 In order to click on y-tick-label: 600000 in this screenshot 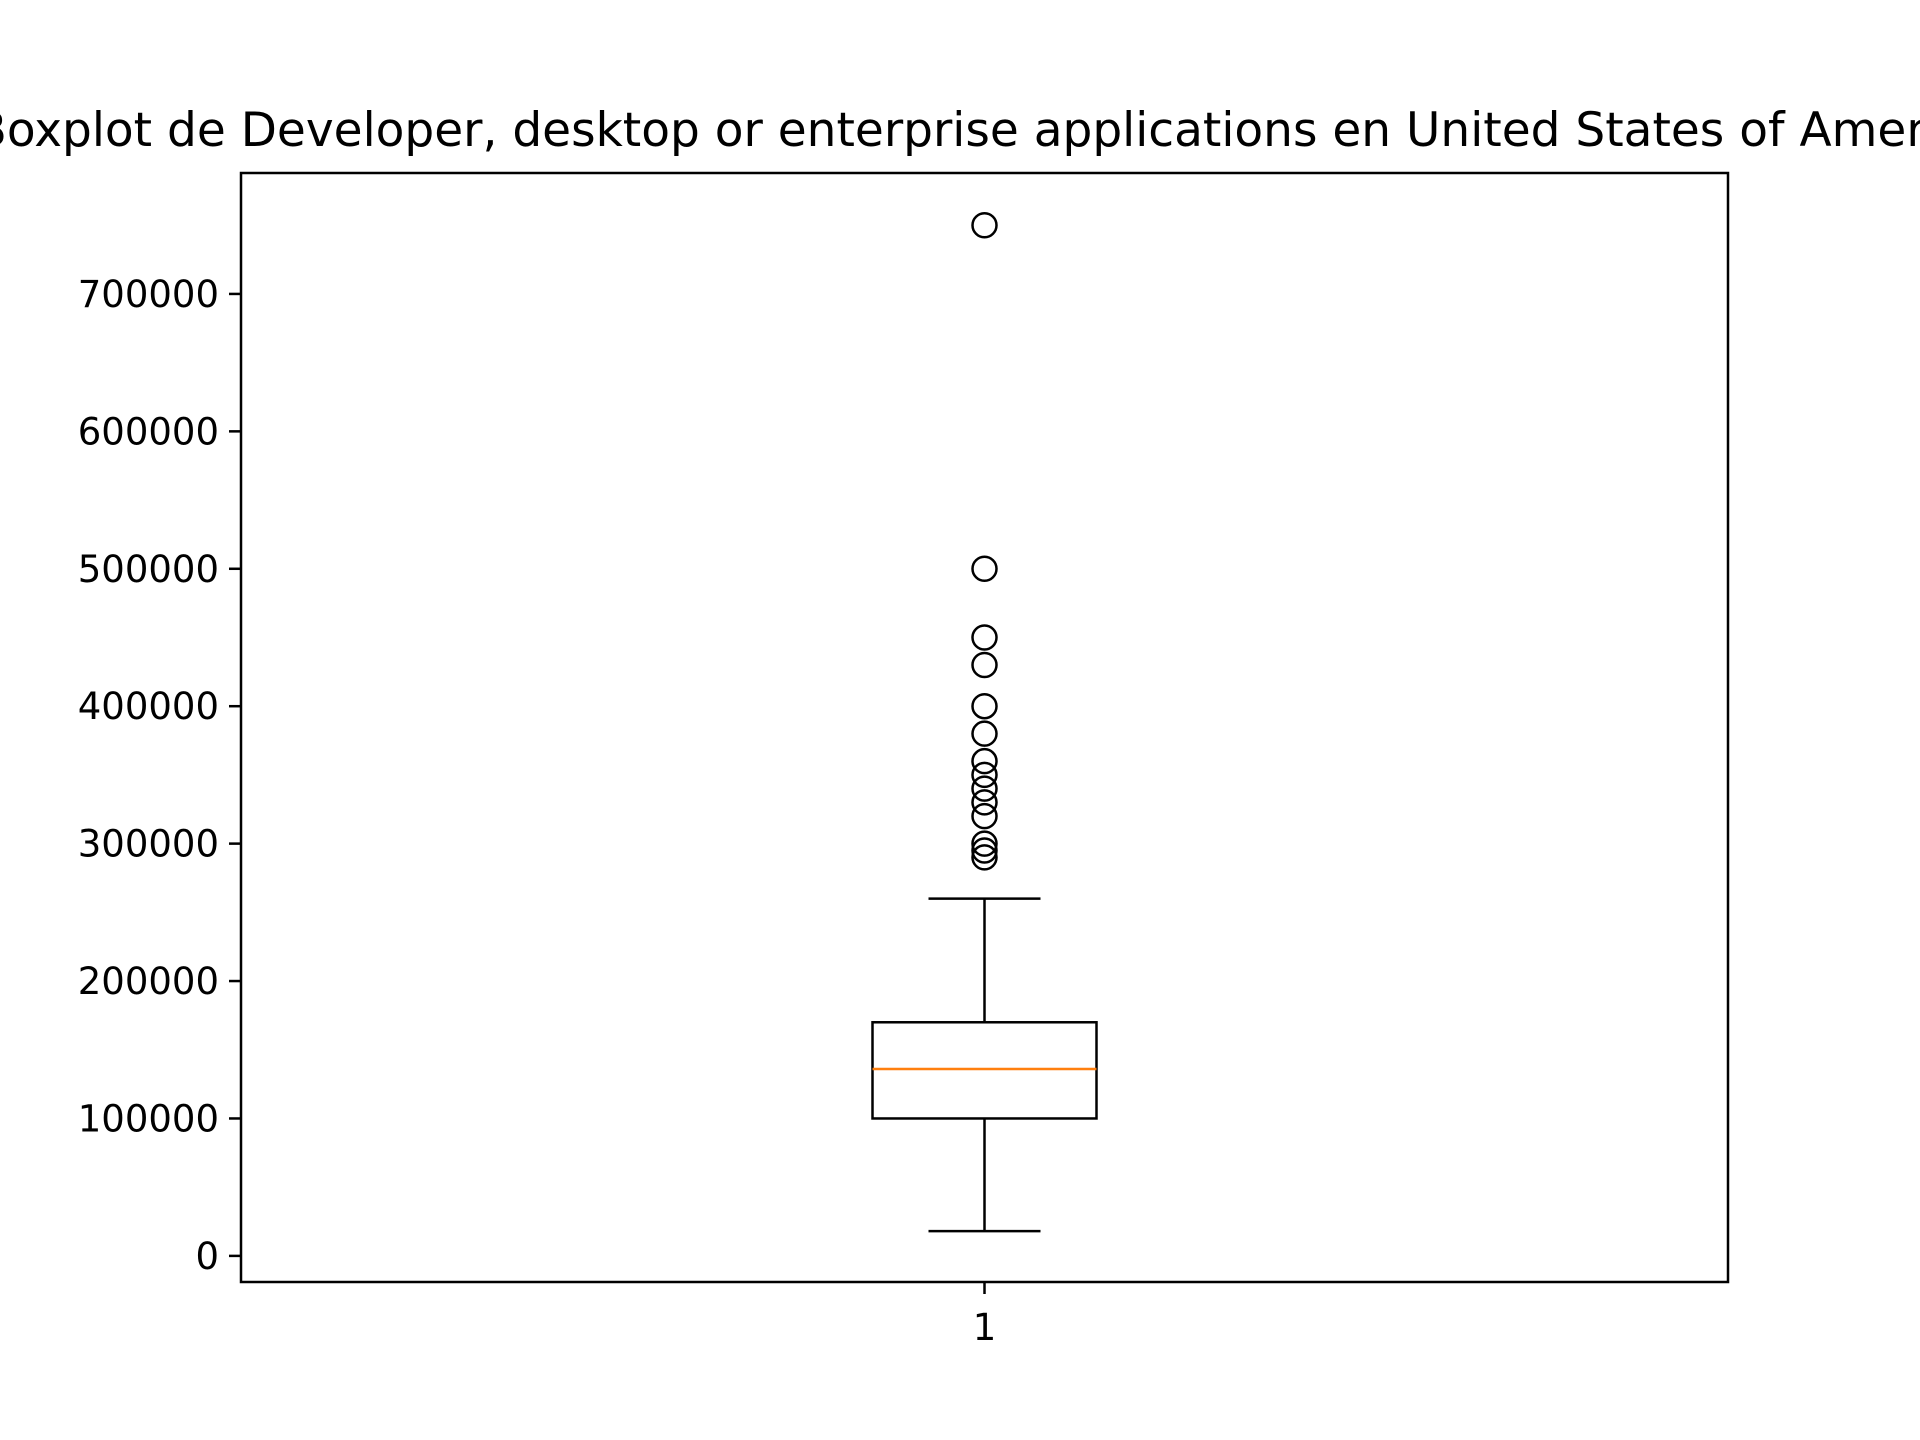, I will do `click(148, 431)`.